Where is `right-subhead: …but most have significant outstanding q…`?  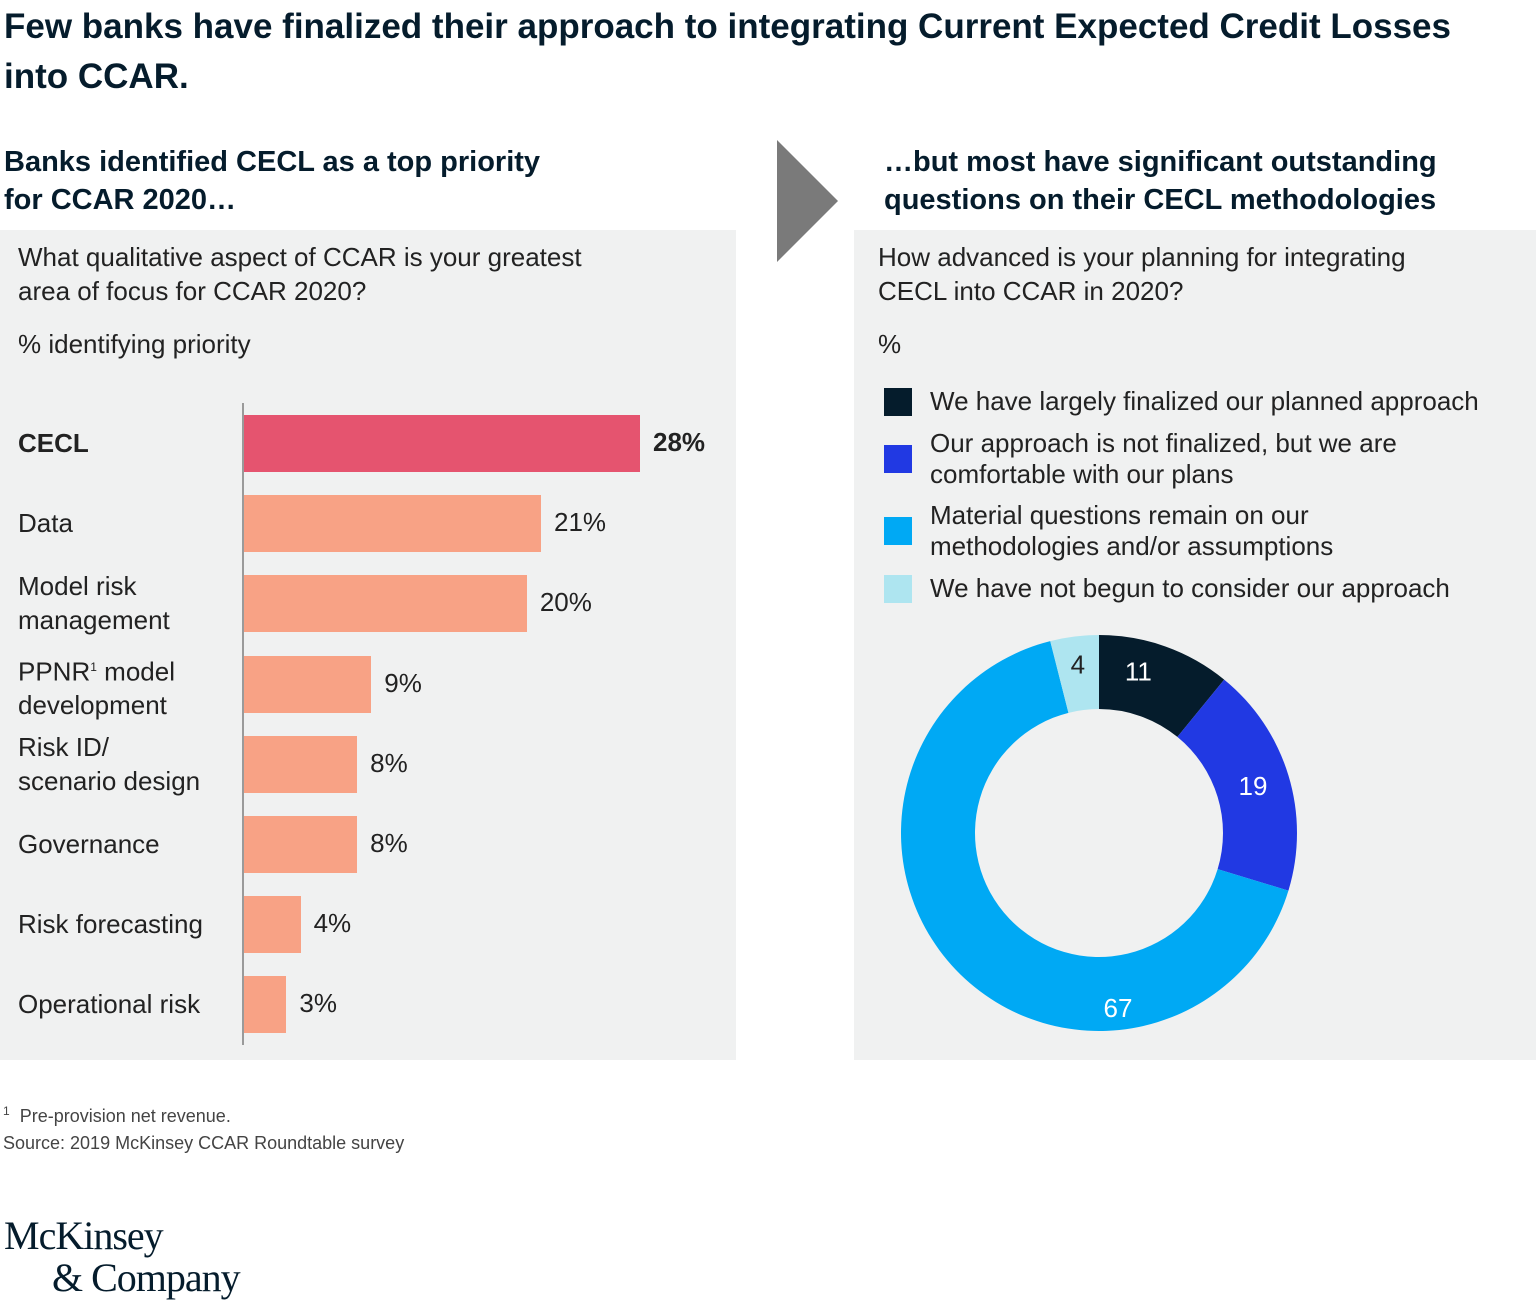 right-subhead: …but most have significant outstanding q… is located at coordinates (1160, 181).